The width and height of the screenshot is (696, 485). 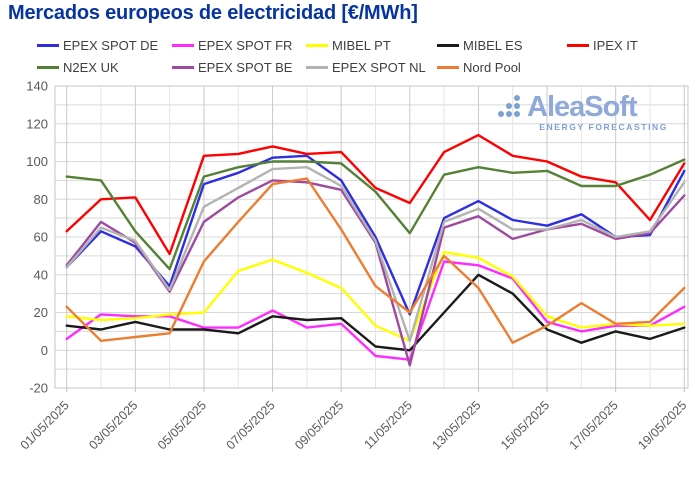 What do you see at coordinates (582, 107) in the screenshot?
I see `logo-name: AleaSoft` at bounding box center [582, 107].